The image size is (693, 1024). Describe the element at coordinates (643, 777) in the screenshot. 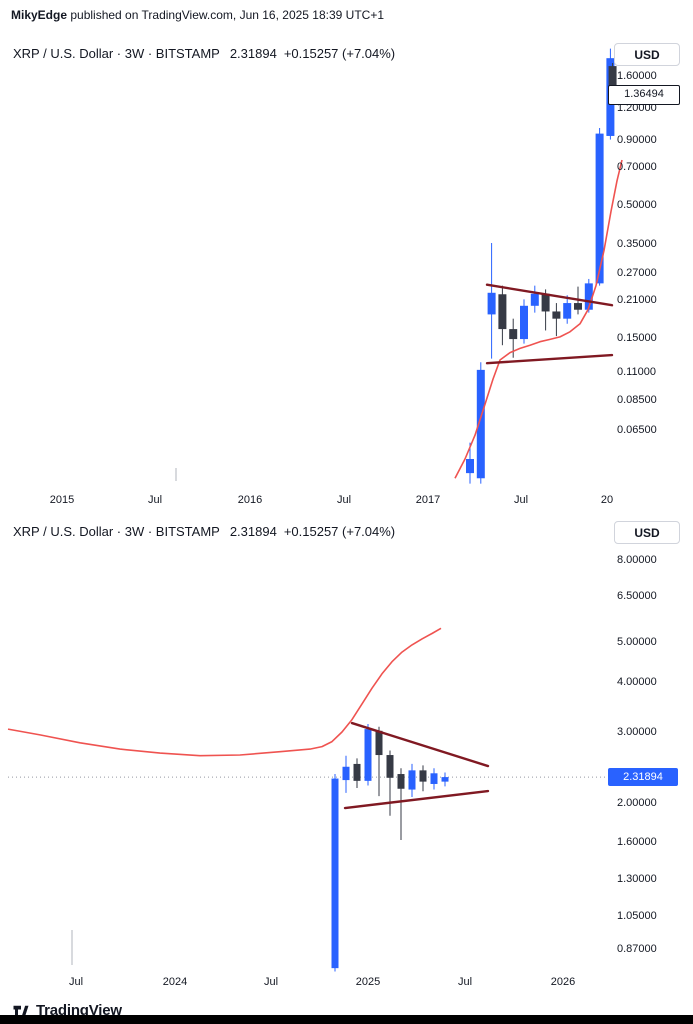

I see `last-price-badge: 2.31894` at that location.